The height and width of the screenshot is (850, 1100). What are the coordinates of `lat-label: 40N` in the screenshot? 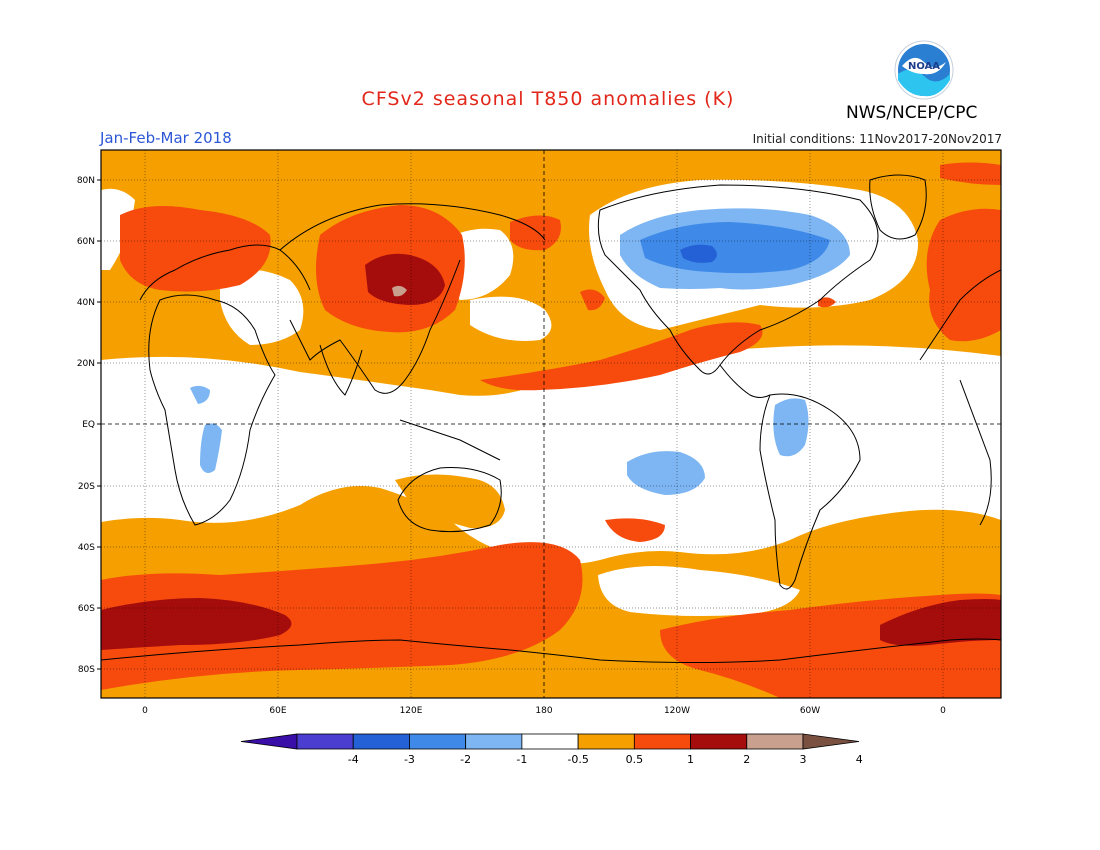 It's located at (86, 303).